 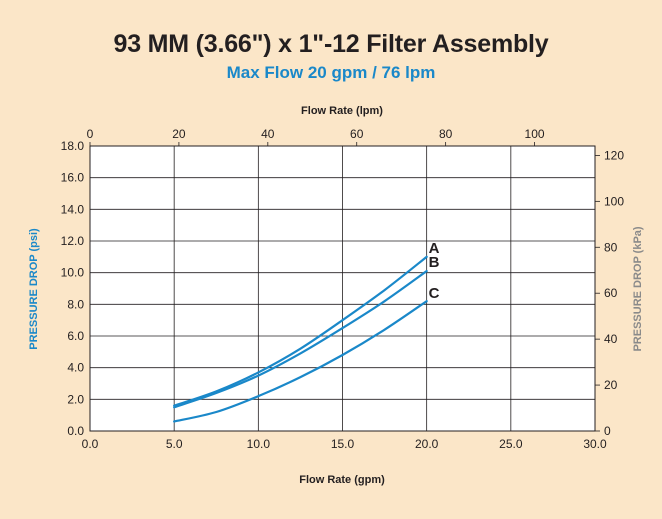 I want to click on series-labels: ABC, so click(x=434, y=271).